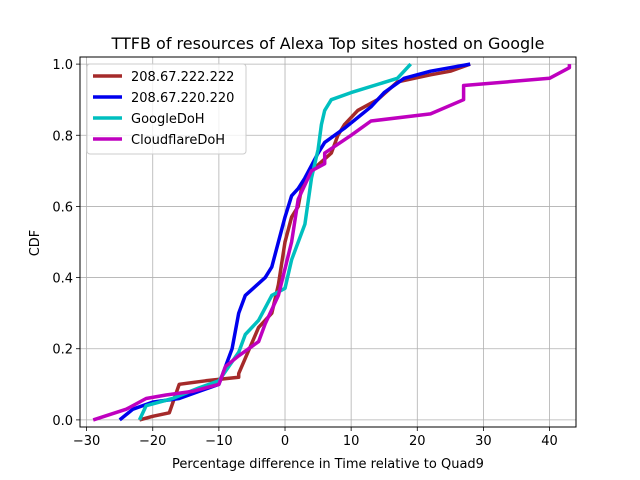 This screenshot has height=480, width=640. I want to click on y-tick-label: 1.0, so click(62, 65).